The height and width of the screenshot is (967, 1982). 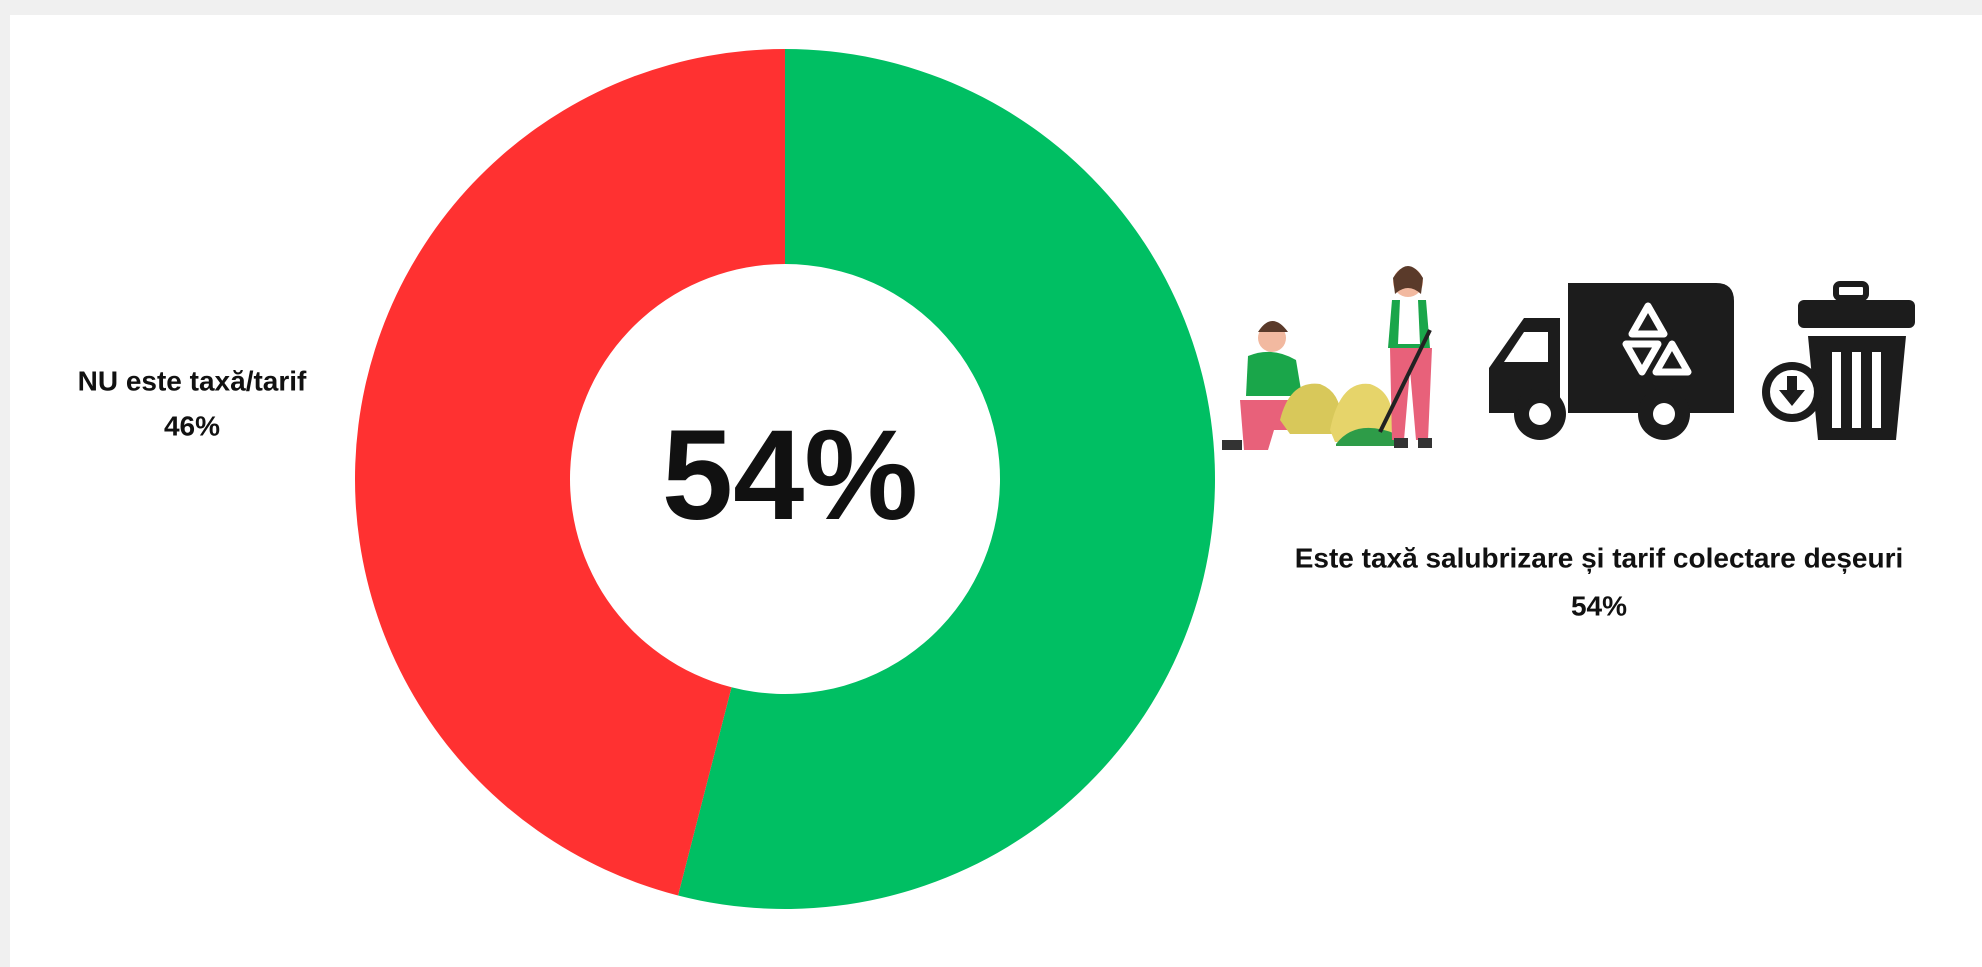 What do you see at coordinates (1327, 358) in the screenshot?
I see `people-illustration` at bounding box center [1327, 358].